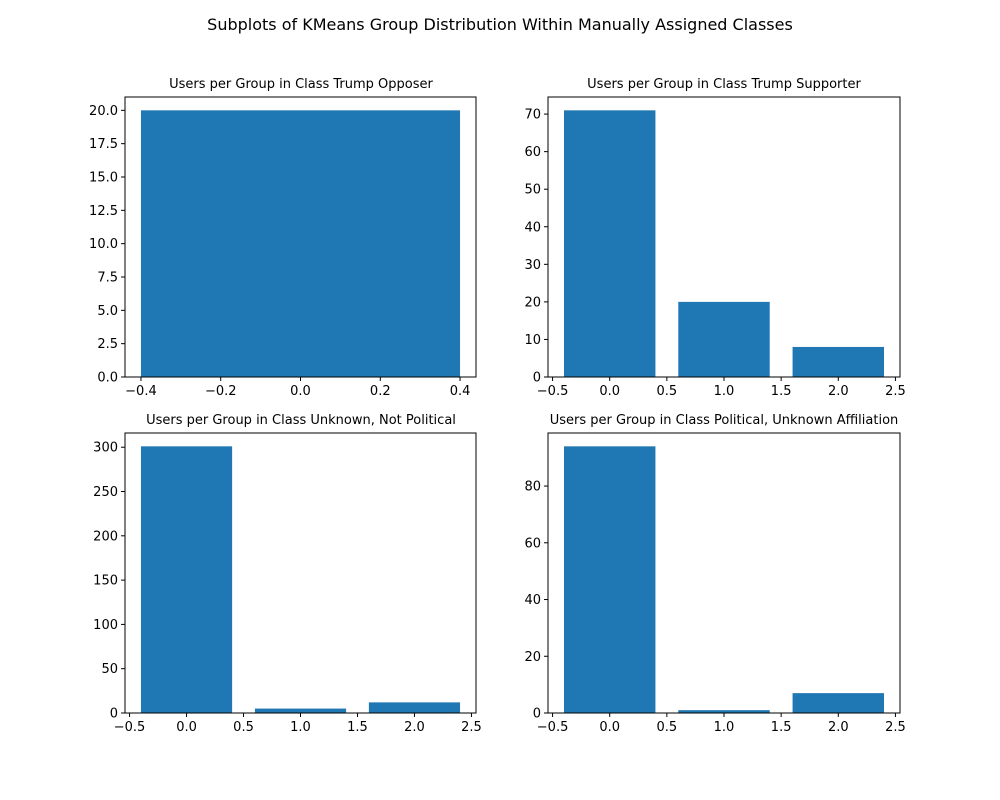  I want to click on y-tick-label: 80, so click(532, 487).